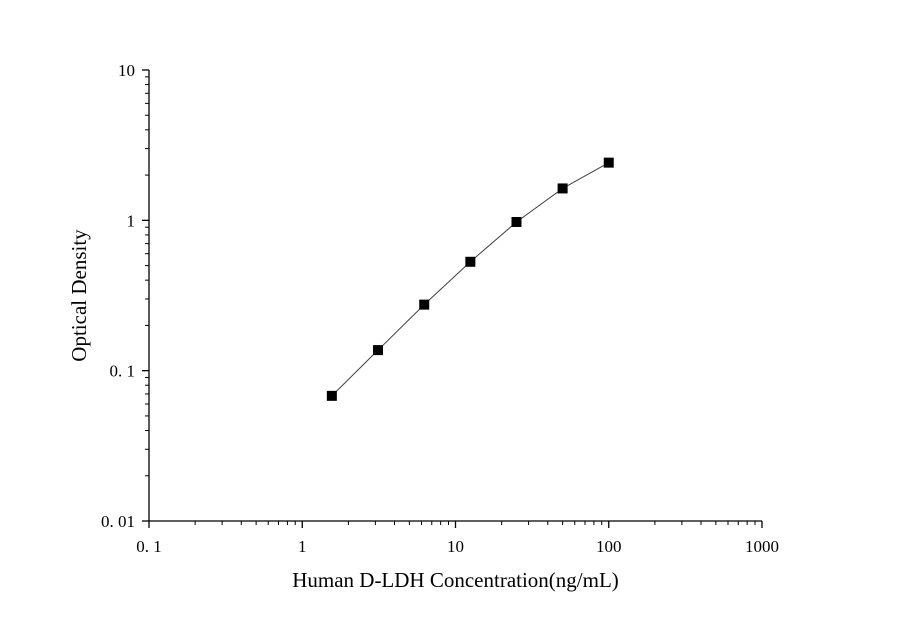 This screenshot has width=900, height=629. Describe the element at coordinates (125, 296) in the screenshot. I see `y-axis-ticks: 0. 01 0. 1 1 10` at that location.